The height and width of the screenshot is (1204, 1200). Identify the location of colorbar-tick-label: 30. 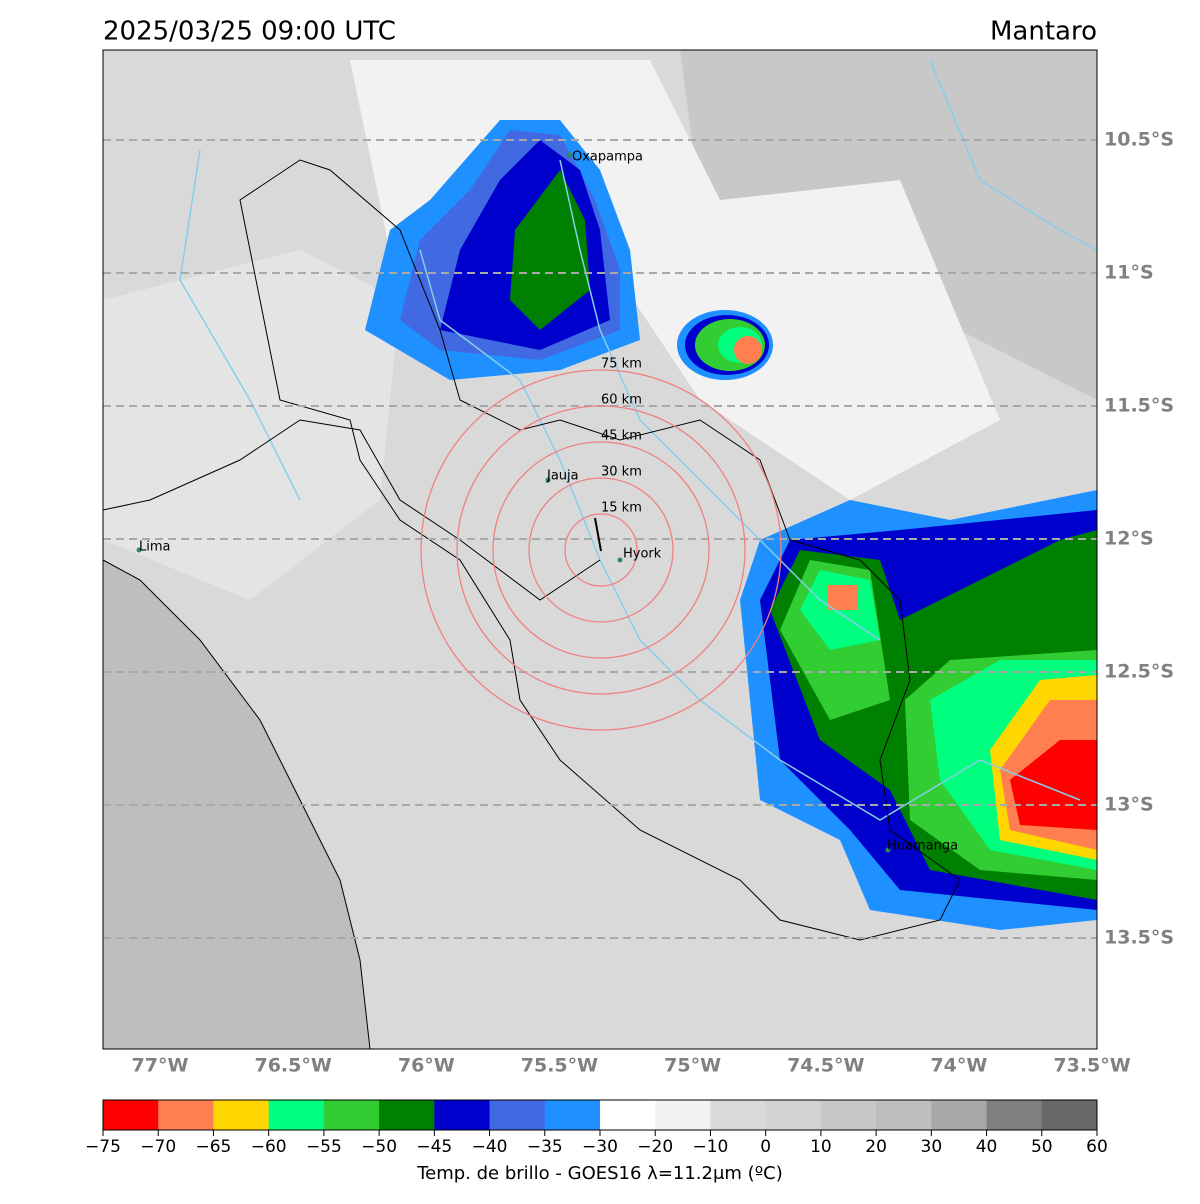
(932, 1147).